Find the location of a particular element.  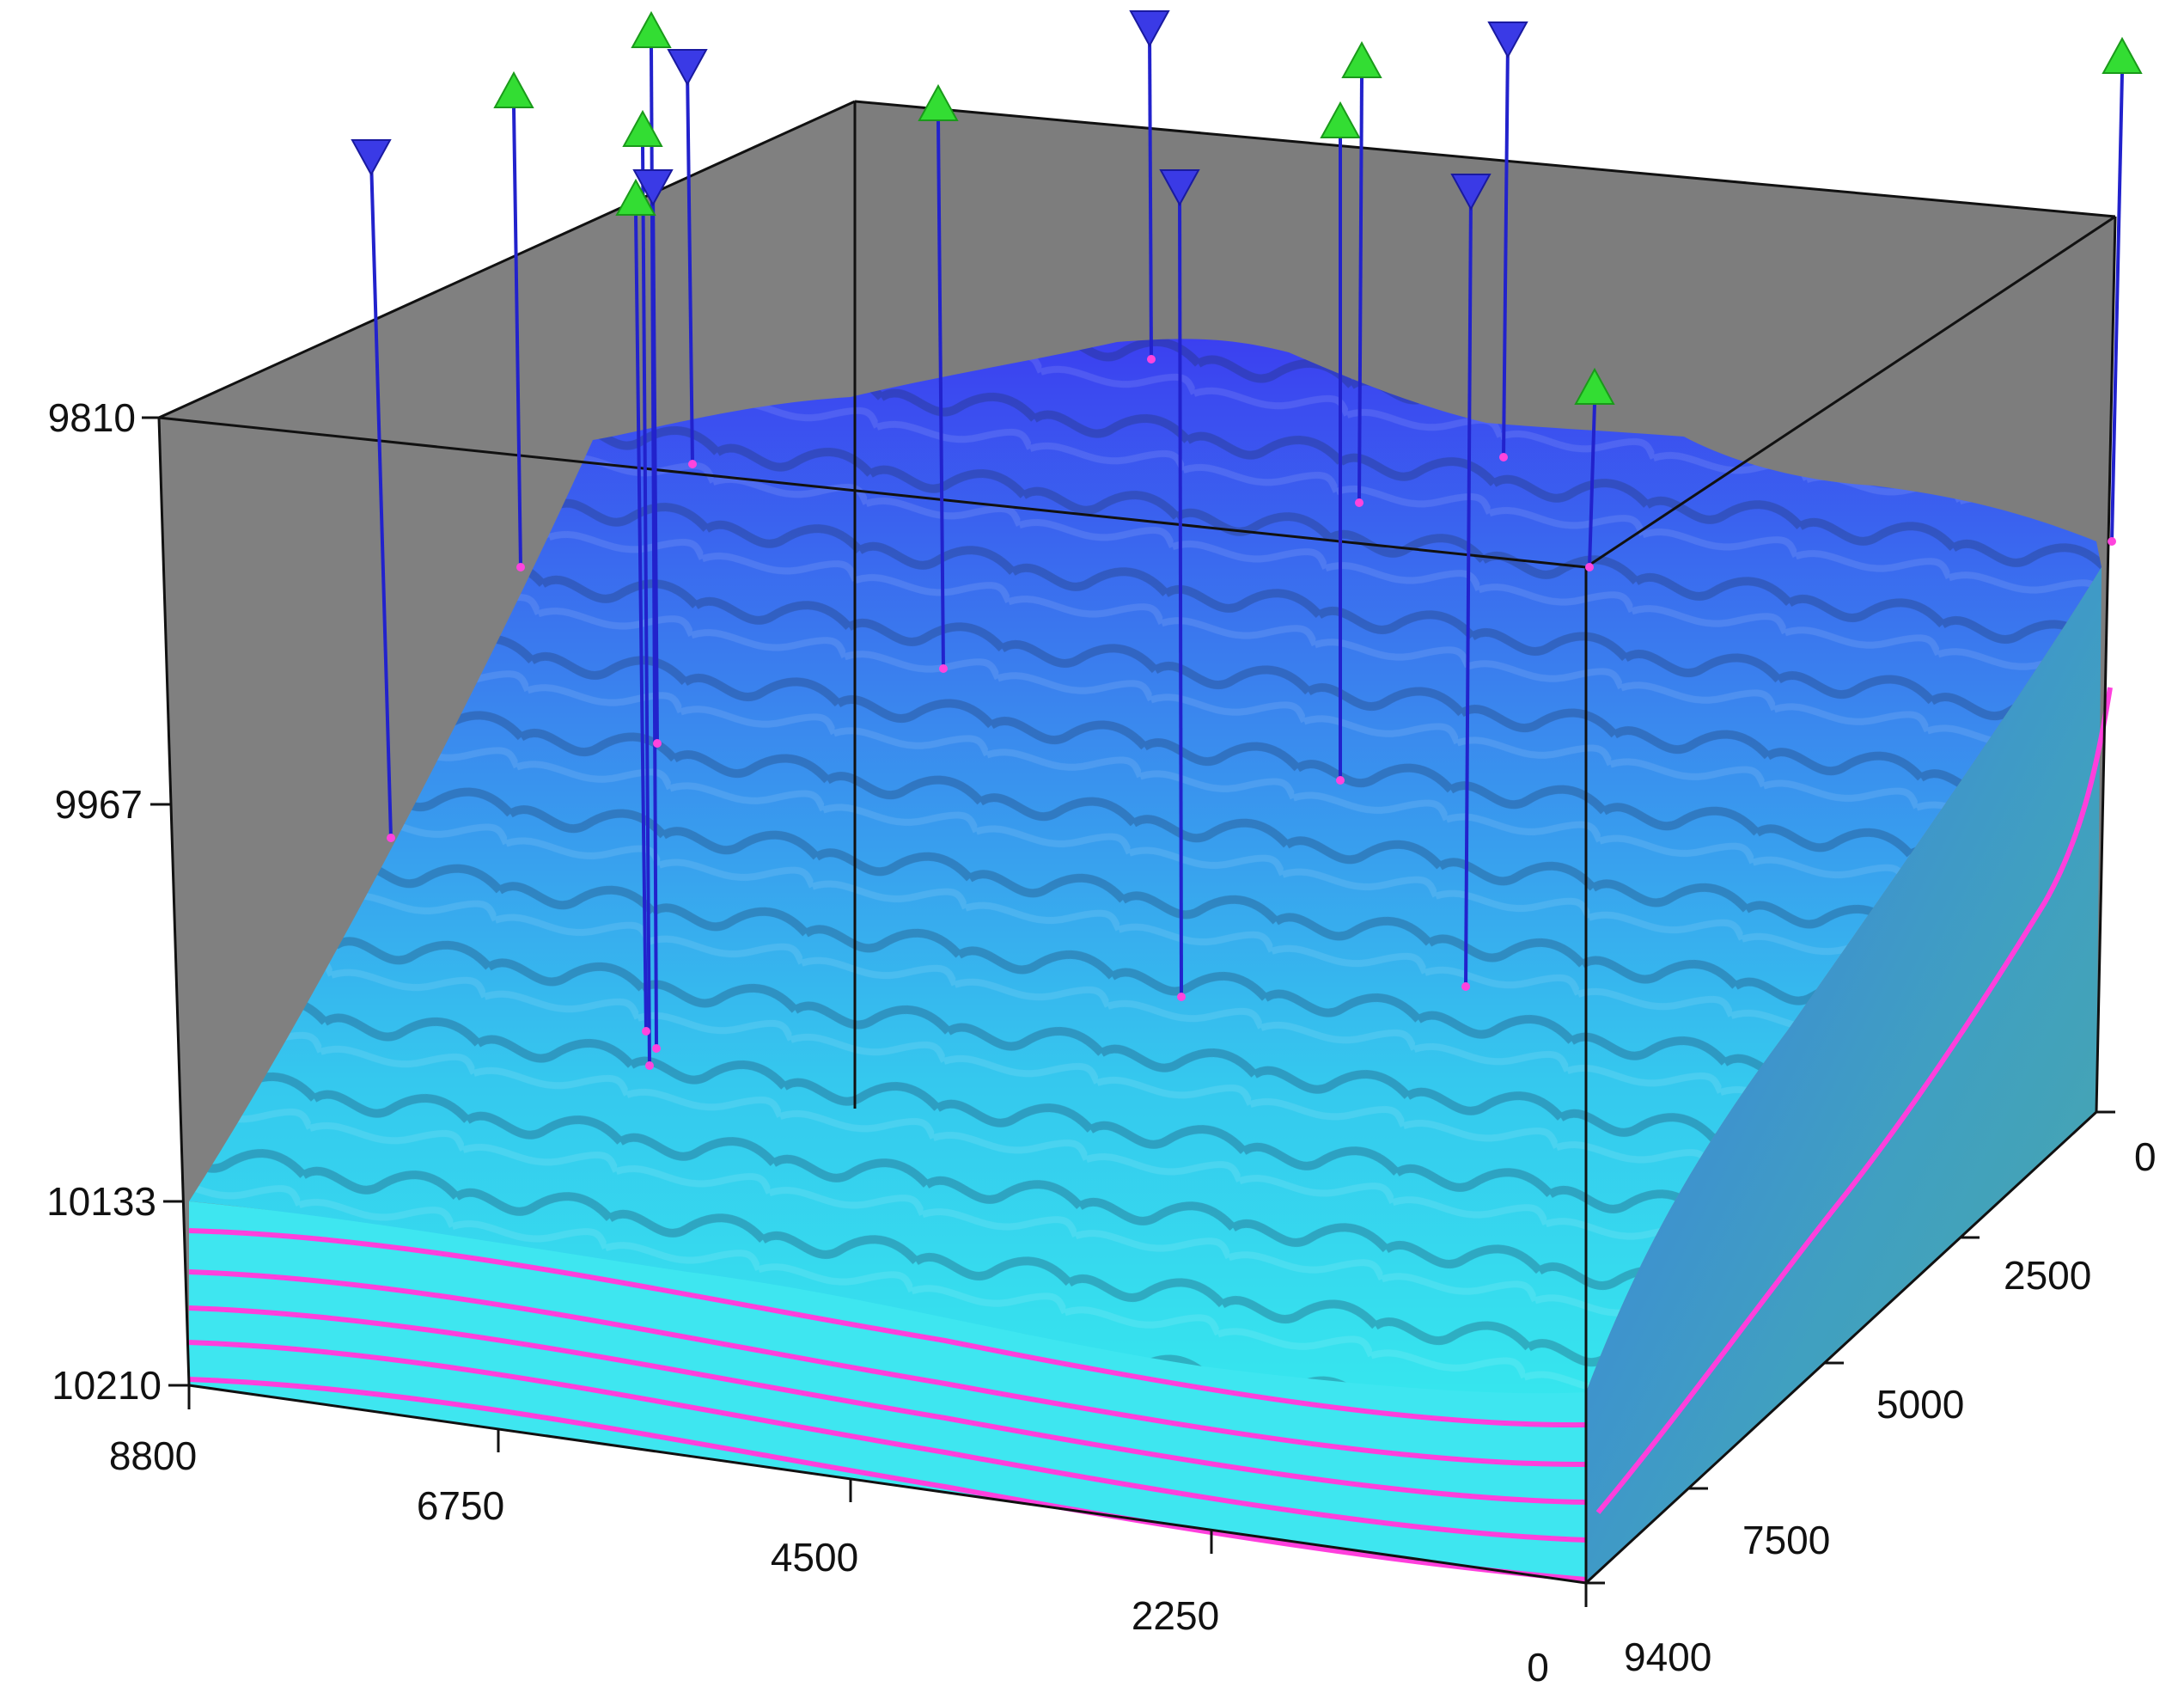

side-tick-label: 5000 is located at coordinates (1920, 1404).